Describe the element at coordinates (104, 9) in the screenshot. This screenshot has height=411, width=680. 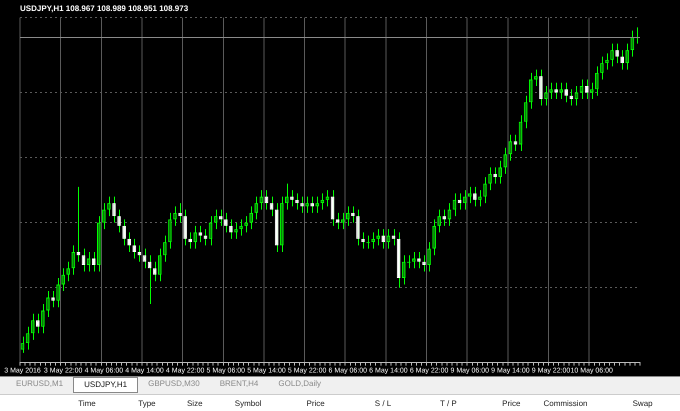
I see `chart-title: USDJPY,H1 108.967 108.989 108.951 108.973` at that location.